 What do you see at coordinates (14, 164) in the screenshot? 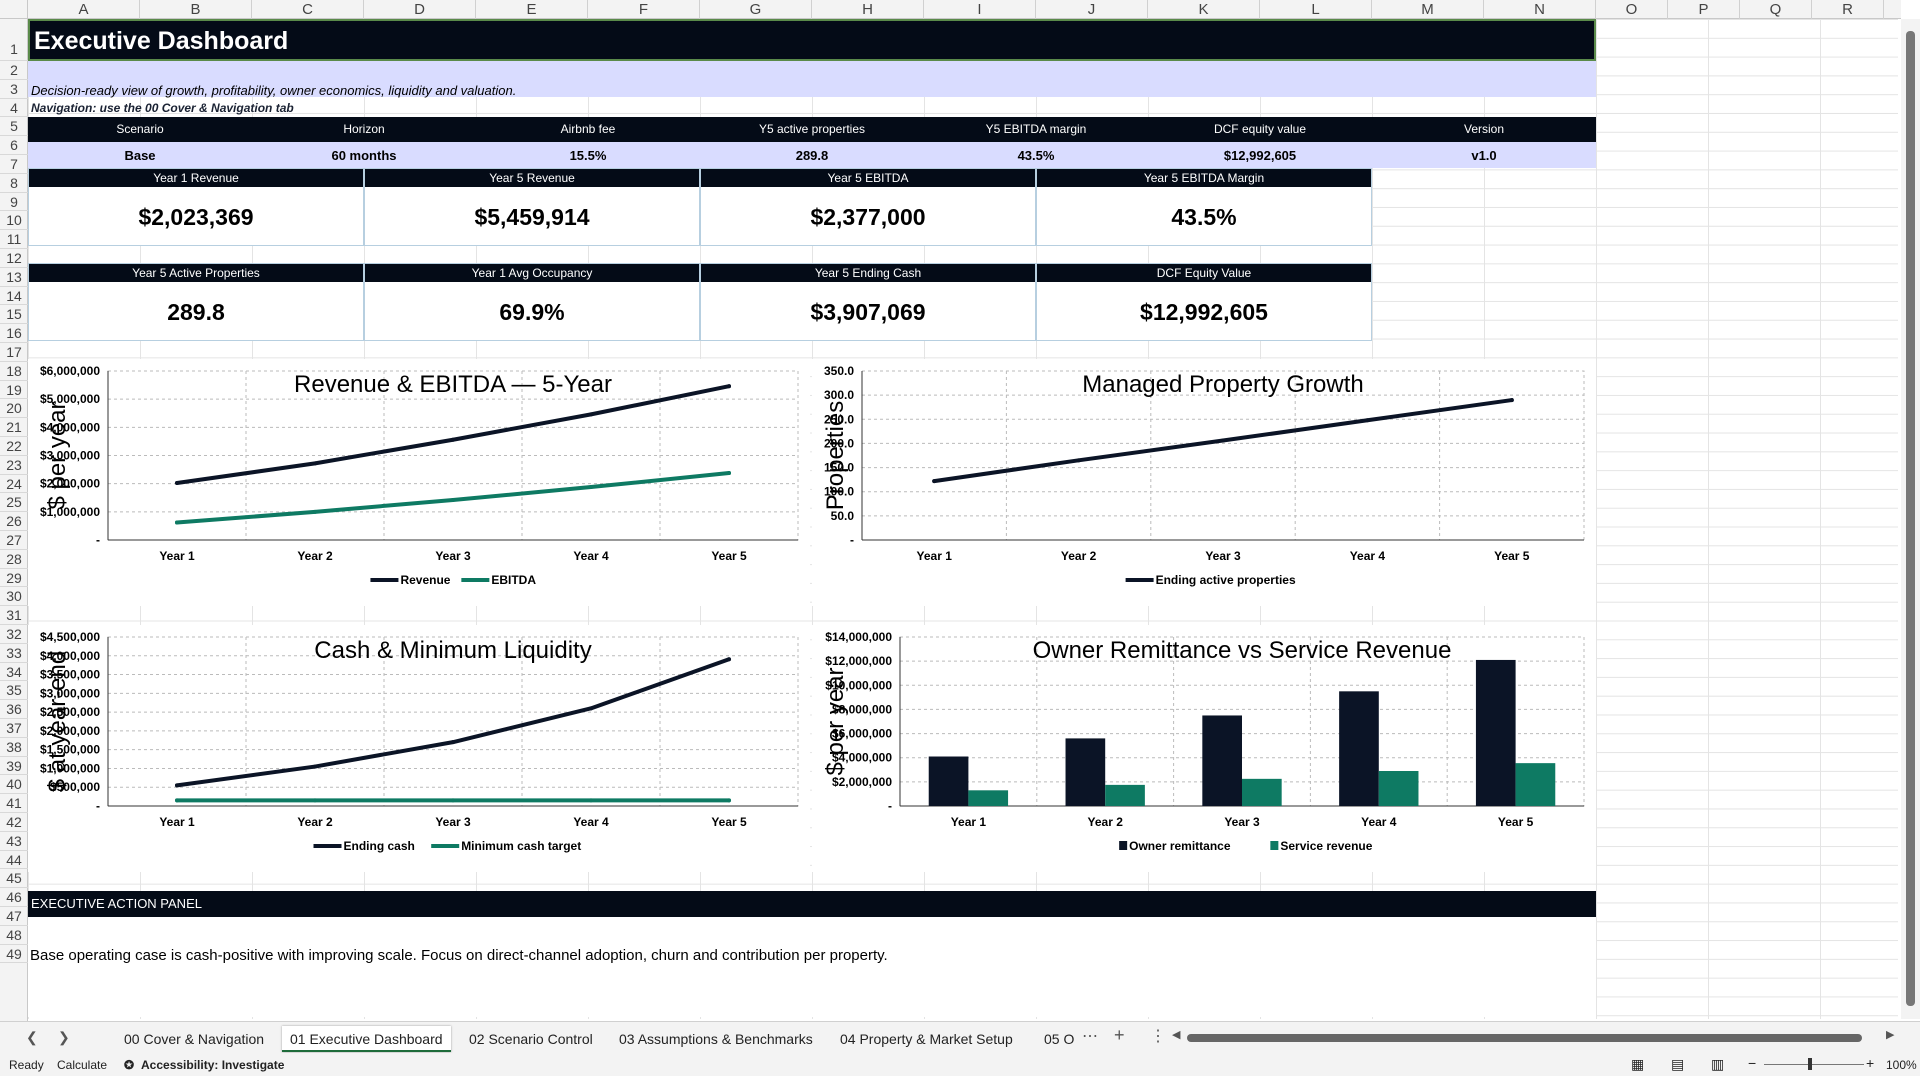
I see `row-header: 7` at bounding box center [14, 164].